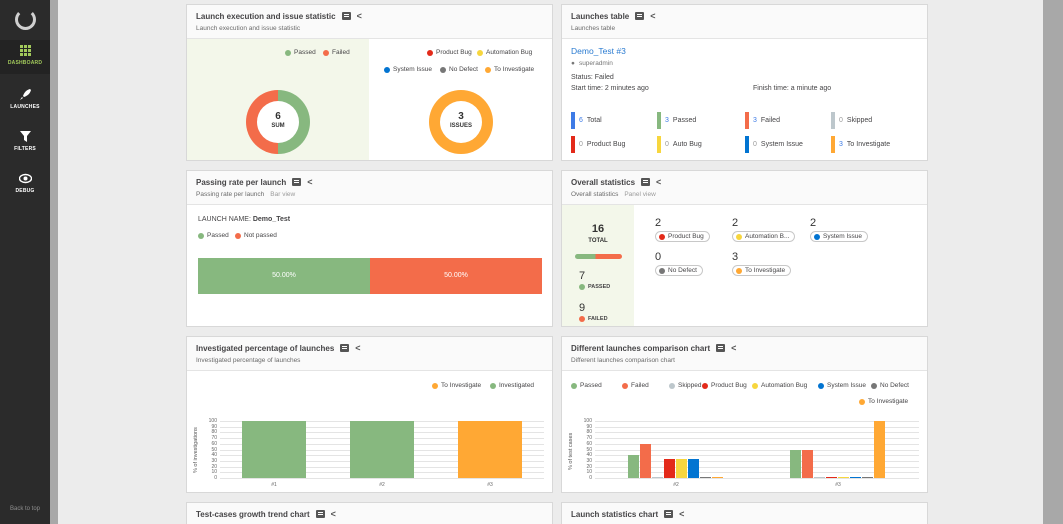  I want to click on legend-skipped: Skipped, so click(685, 385).